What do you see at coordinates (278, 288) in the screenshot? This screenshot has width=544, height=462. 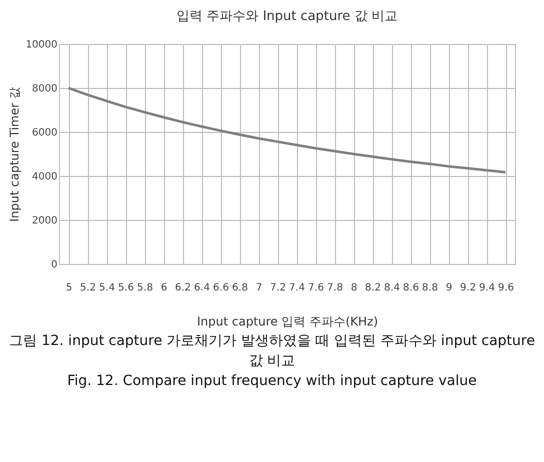 I see `x-tick-label: 7.2` at bounding box center [278, 288].